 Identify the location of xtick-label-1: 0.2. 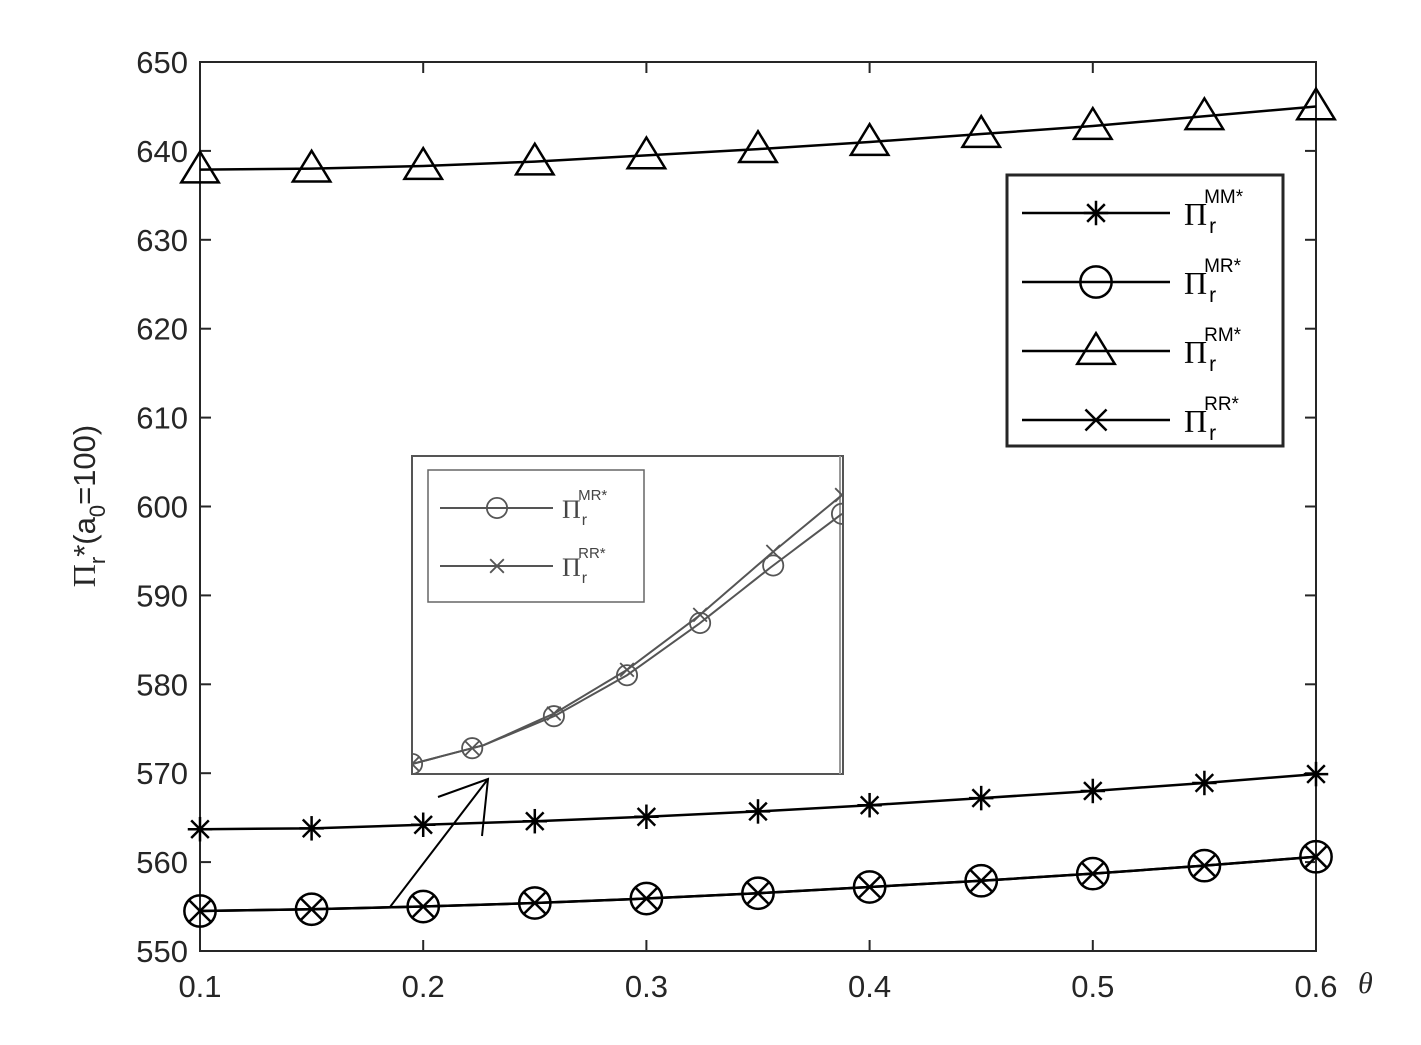
(423, 986).